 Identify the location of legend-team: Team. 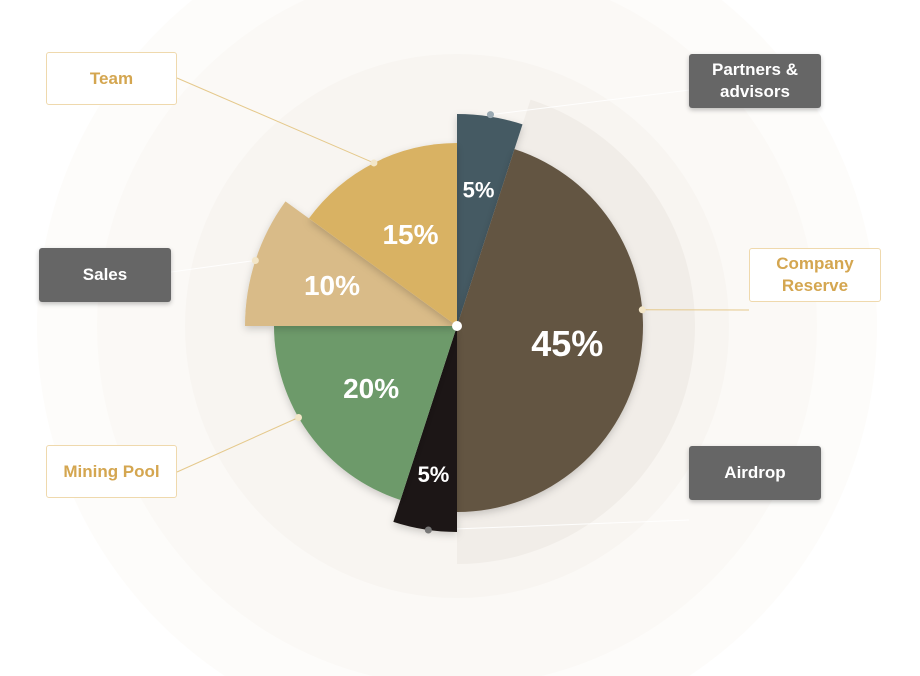
(111, 78).